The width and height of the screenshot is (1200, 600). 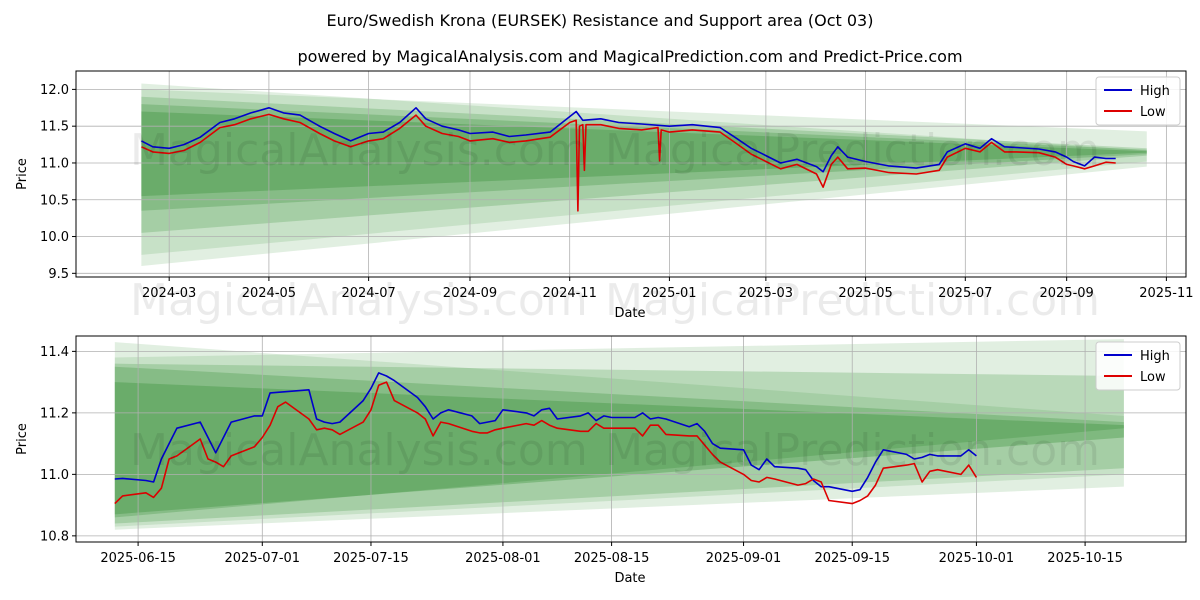 What do you see at coordinates (169, 293) in the screenshot?
I see `x-tick-label-0: 2024-03` at bounding box center [169, 293].